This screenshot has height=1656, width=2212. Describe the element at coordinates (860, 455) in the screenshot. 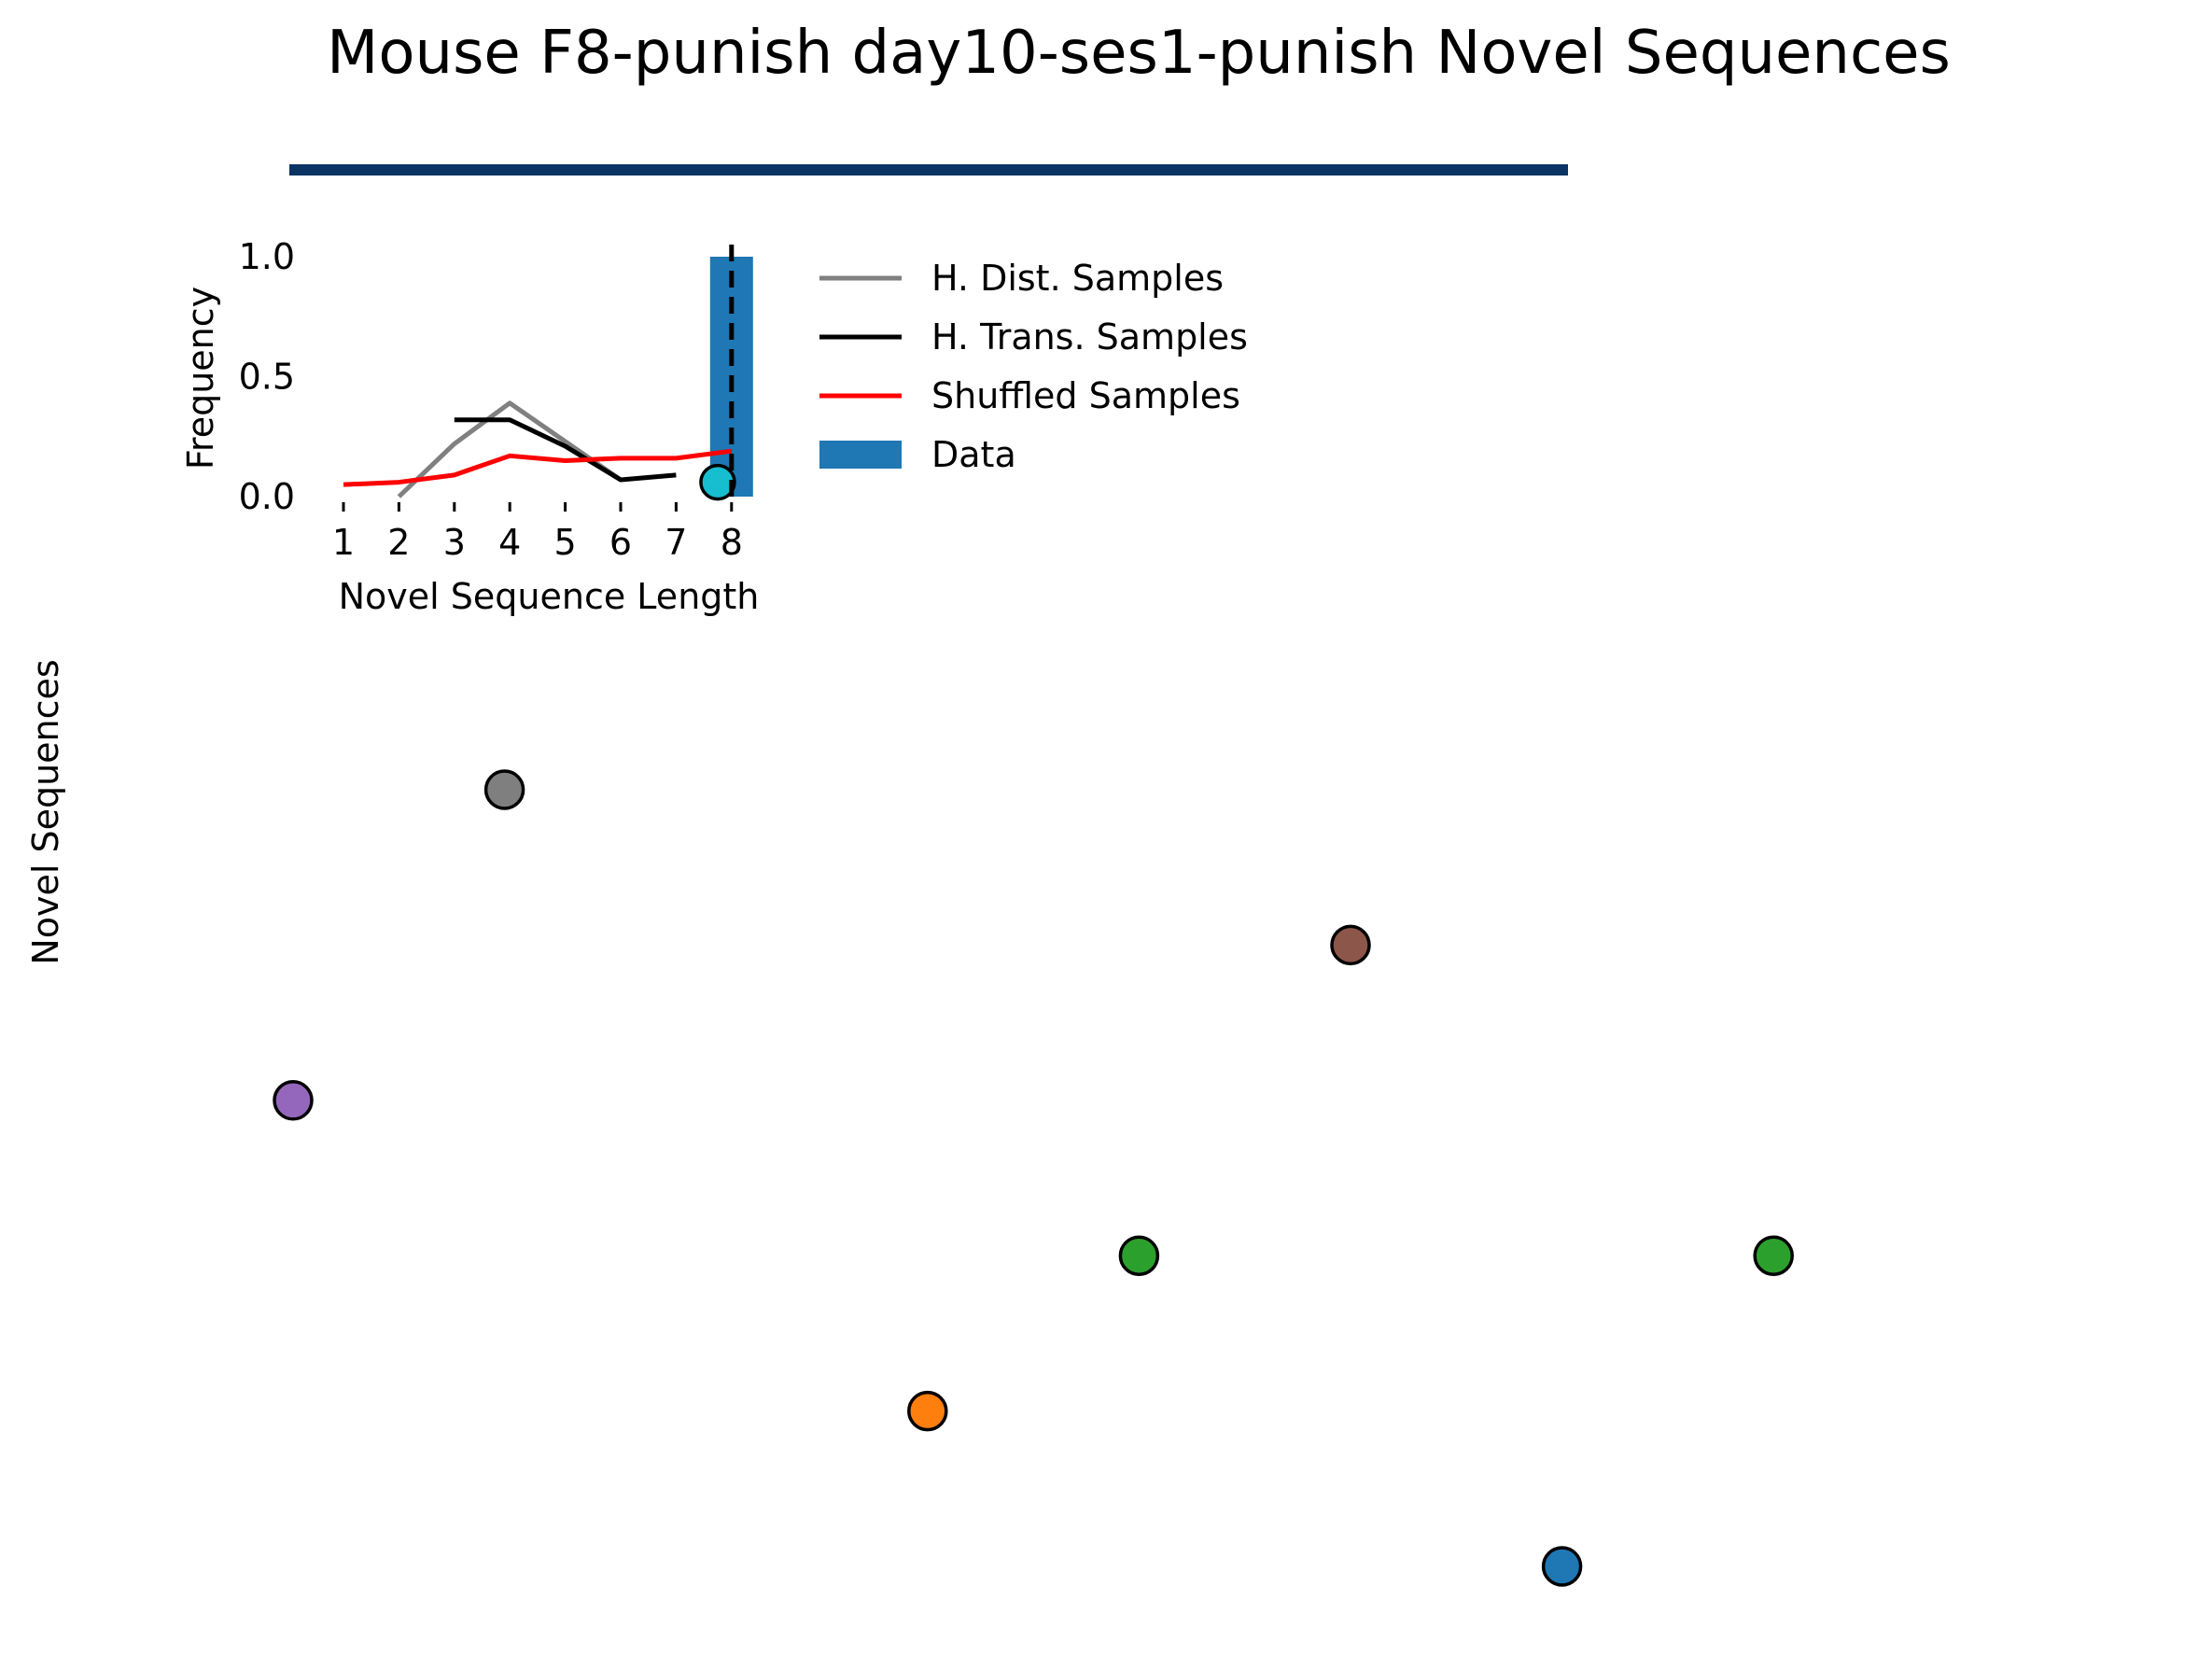

I see `legend-patch` at that location.